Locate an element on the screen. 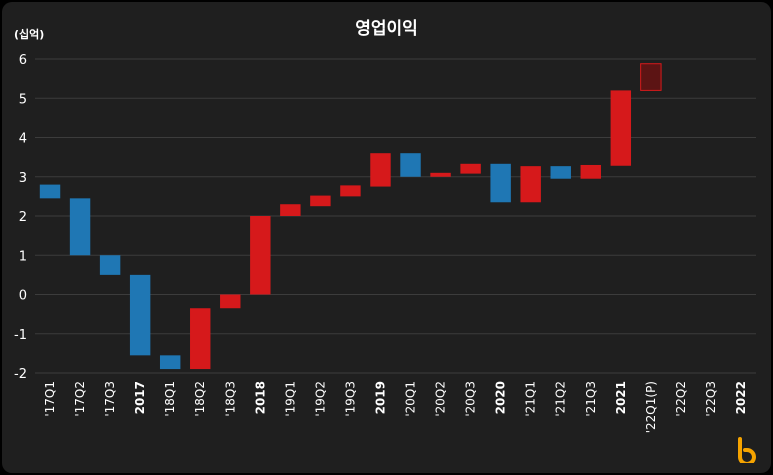  x-tick-label: 2017 is located at coordinates (140, 397).